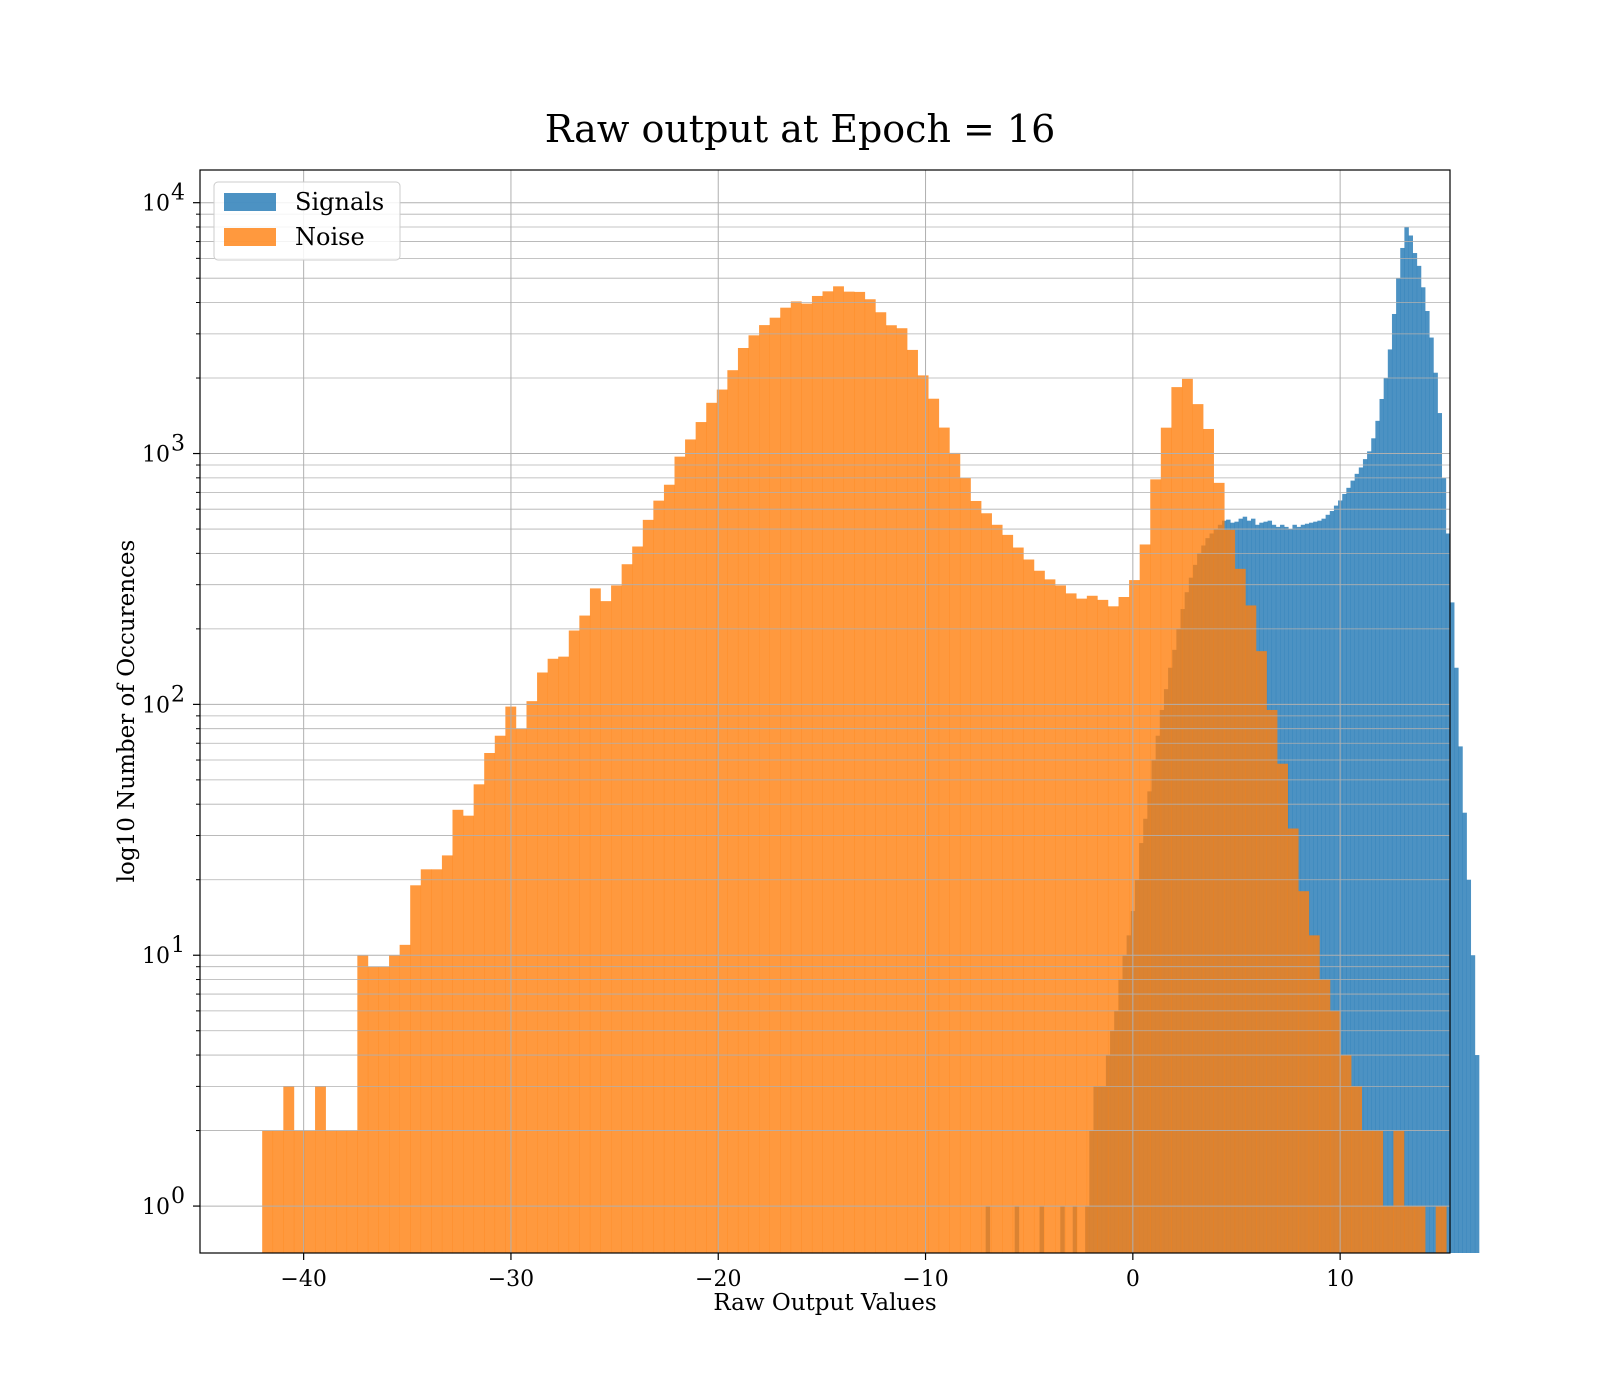 This screenshot has width=1600, height=1400. Describe the element at coordinates (250, 202) in the screenshot. I see `legend-swatch-signals` at that location.